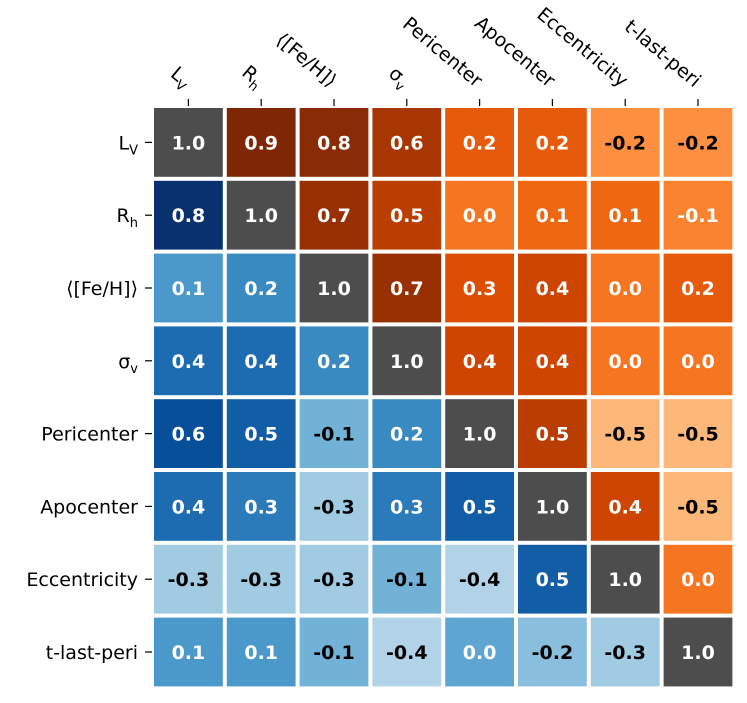  What do you see at coordinates (261, 433) in the screenshot?
I see `heatmap-cell-r4-c1` at bounding box center [261, 433].